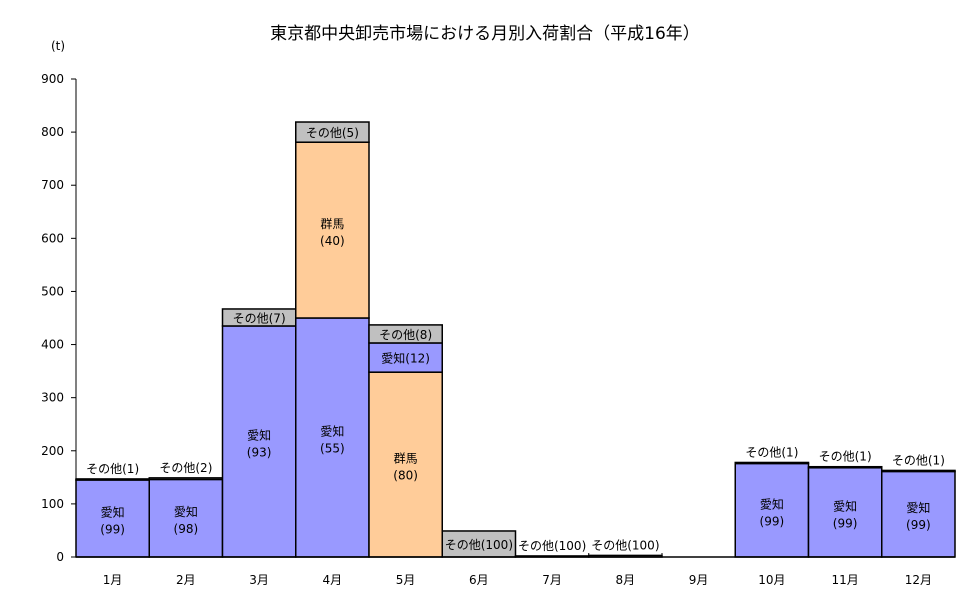 The width and height of the screenshot is (970, 608). I want to click on bar-stack-10: 愛知 (99) その他(1), so click(772, 501).